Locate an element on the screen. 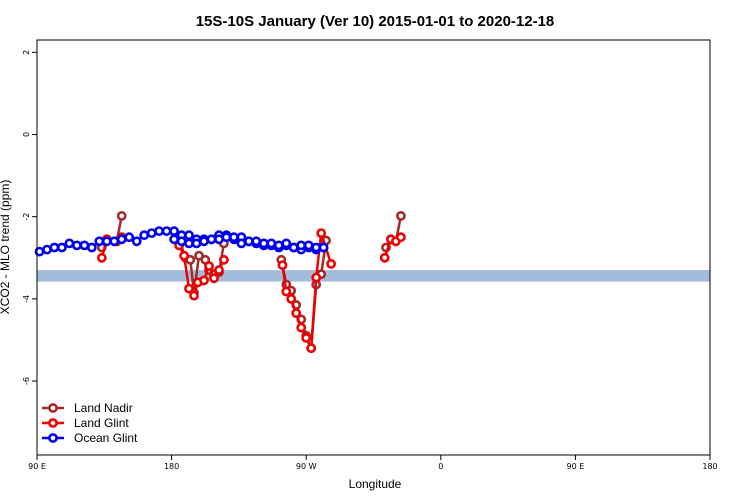  legend-marker-ocean-glint is located at coordinates (53, 438).